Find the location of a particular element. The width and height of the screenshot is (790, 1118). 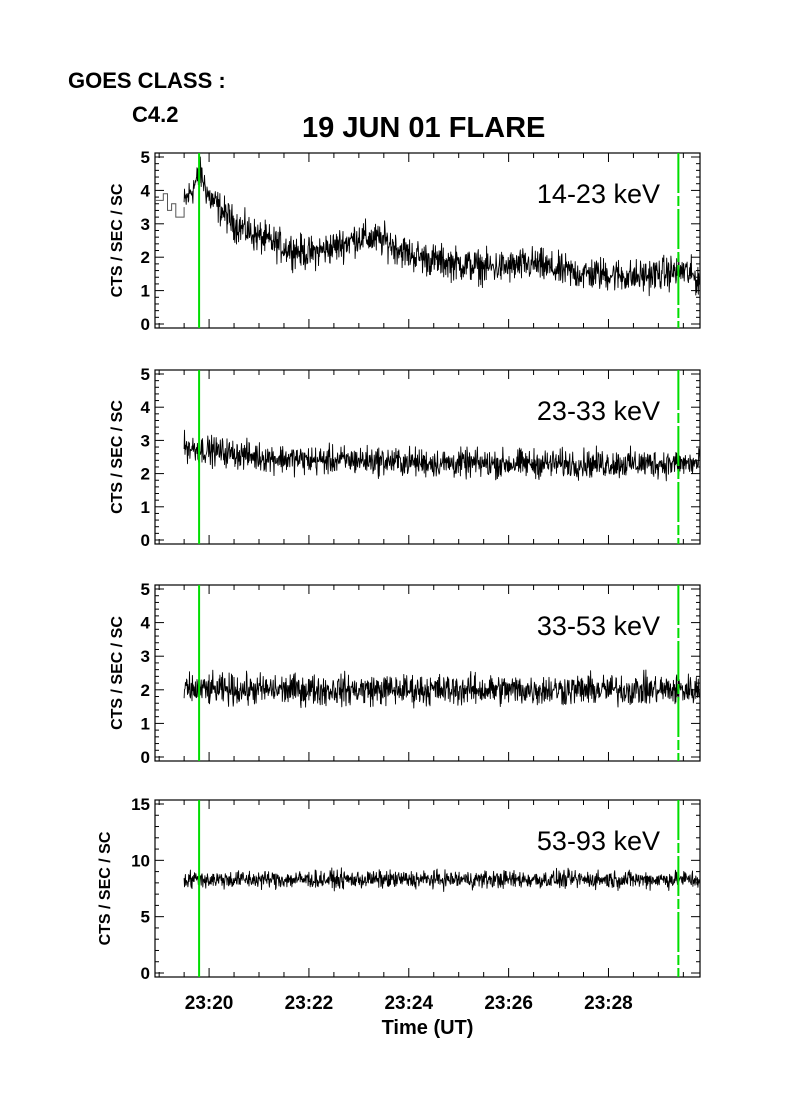

panel-1: 0 1 2 3 4 5 CTS / SEC / SC 14-23 keV is located at coordinates (405, 241).